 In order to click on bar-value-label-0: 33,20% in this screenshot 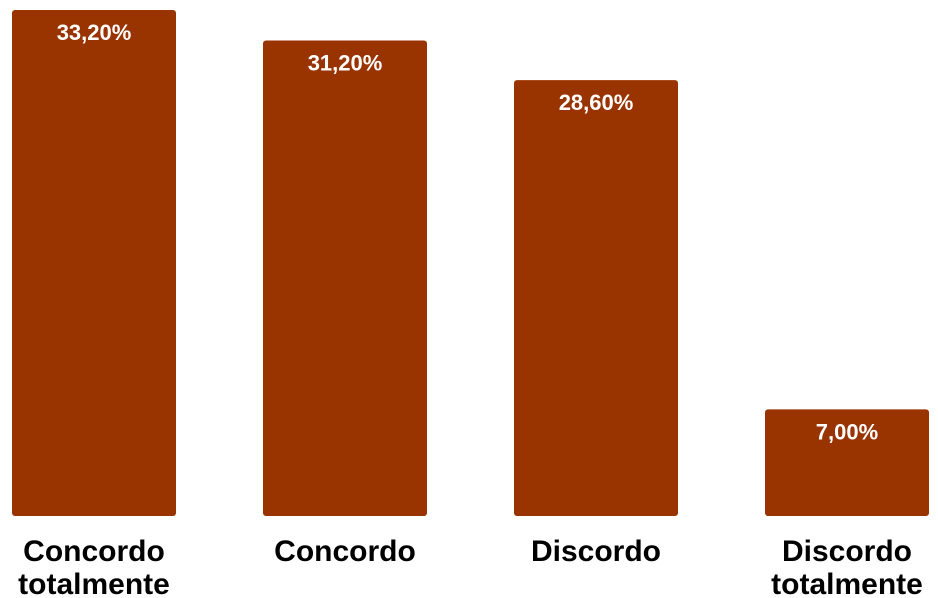, I will do `click(94, 32)`.